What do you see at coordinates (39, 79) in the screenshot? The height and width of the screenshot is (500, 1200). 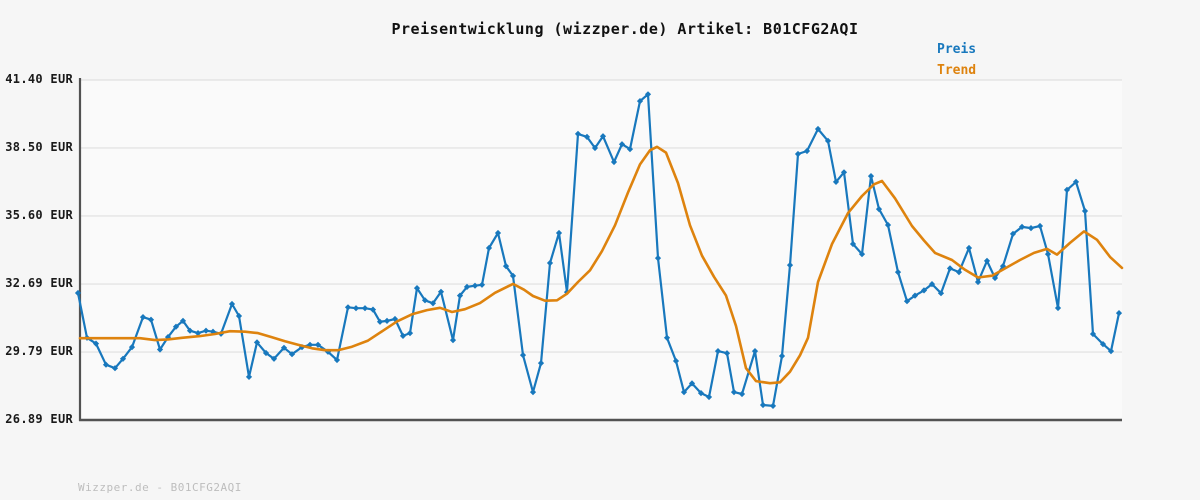 I see `y-axis-tick-label: 41.40 EUR` at bounding box center [39, 79].